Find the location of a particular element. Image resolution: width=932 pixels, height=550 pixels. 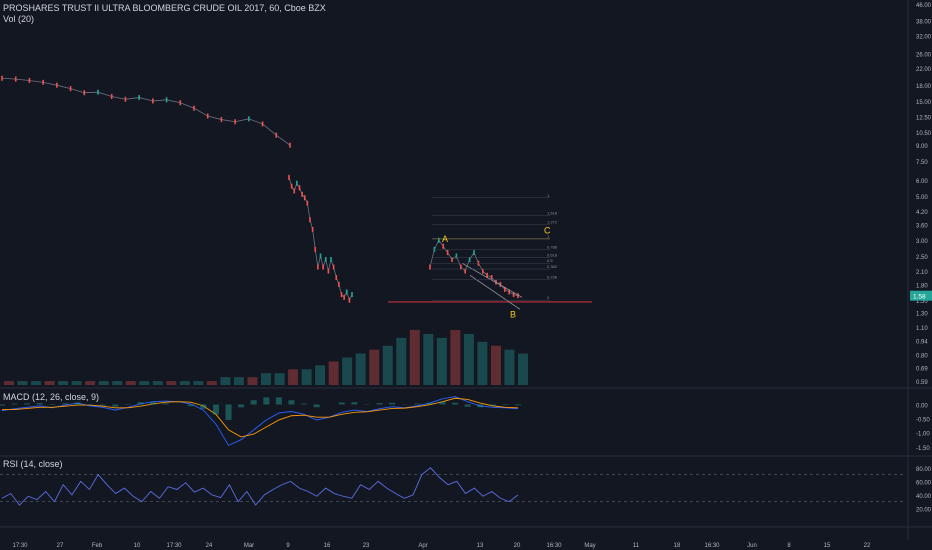

price-tick-label: 26.00 is located at coordinates (924, 55).